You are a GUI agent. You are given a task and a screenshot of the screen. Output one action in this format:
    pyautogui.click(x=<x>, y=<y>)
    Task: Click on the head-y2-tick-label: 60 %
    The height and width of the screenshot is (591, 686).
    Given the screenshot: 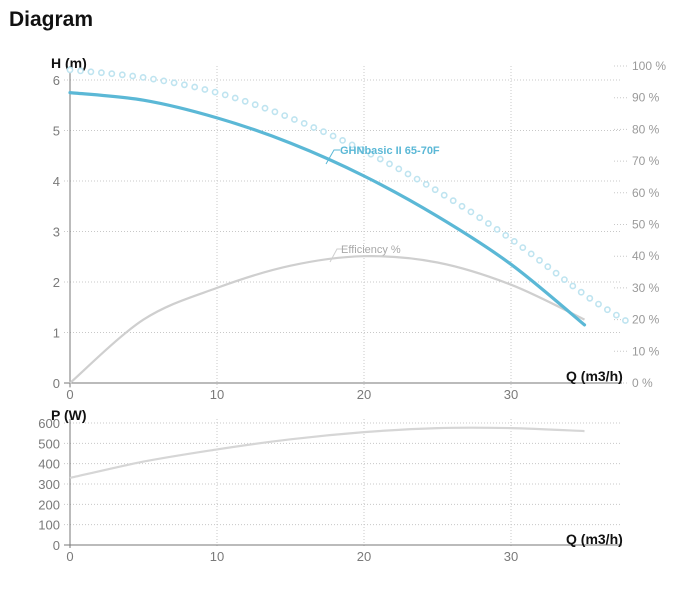 What is the action you would take?
    pyautogui.click(x=646, y=193)
    